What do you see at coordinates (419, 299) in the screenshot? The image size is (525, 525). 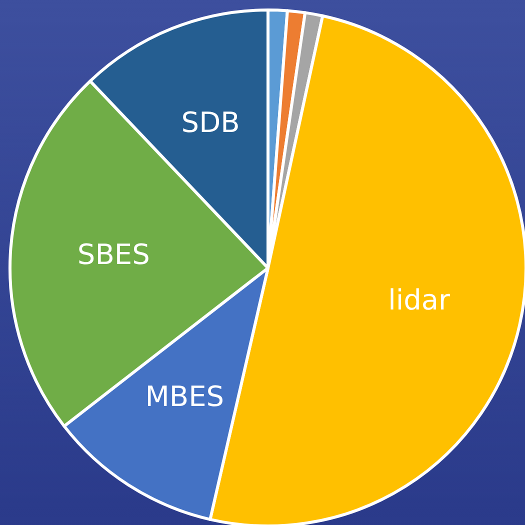 I see `slice-label: lidar` at bounding box center [419, 299].